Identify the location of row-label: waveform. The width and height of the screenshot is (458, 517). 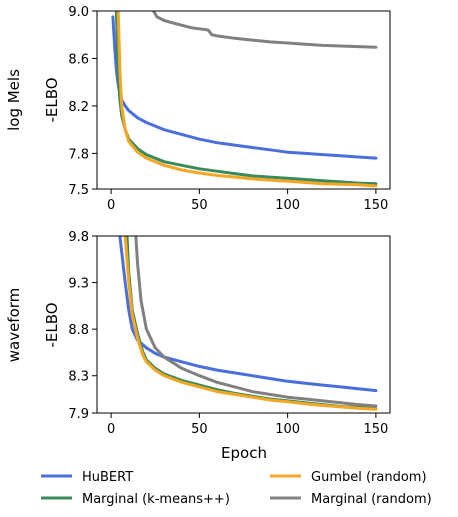
(14, 325).